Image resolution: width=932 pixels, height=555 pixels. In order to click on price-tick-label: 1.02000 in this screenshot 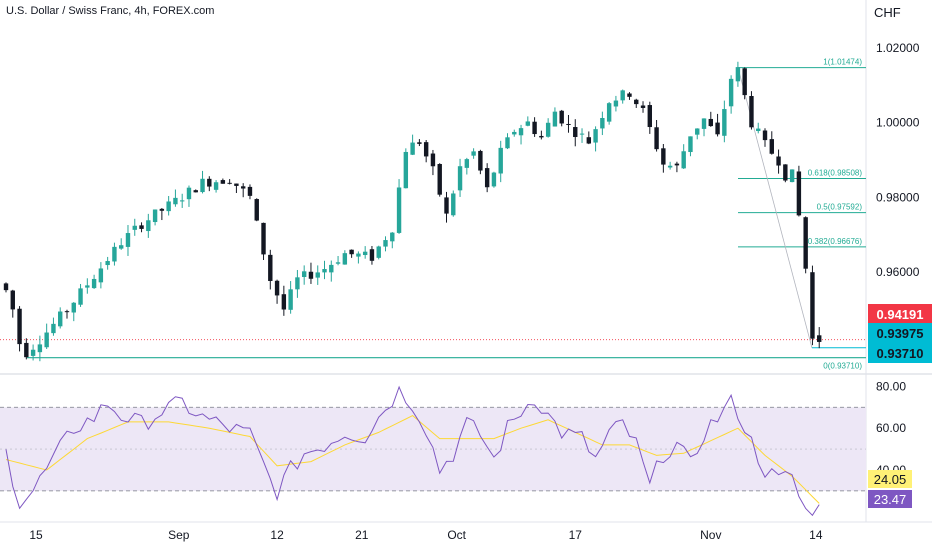, I will do `click(898, 48)`.